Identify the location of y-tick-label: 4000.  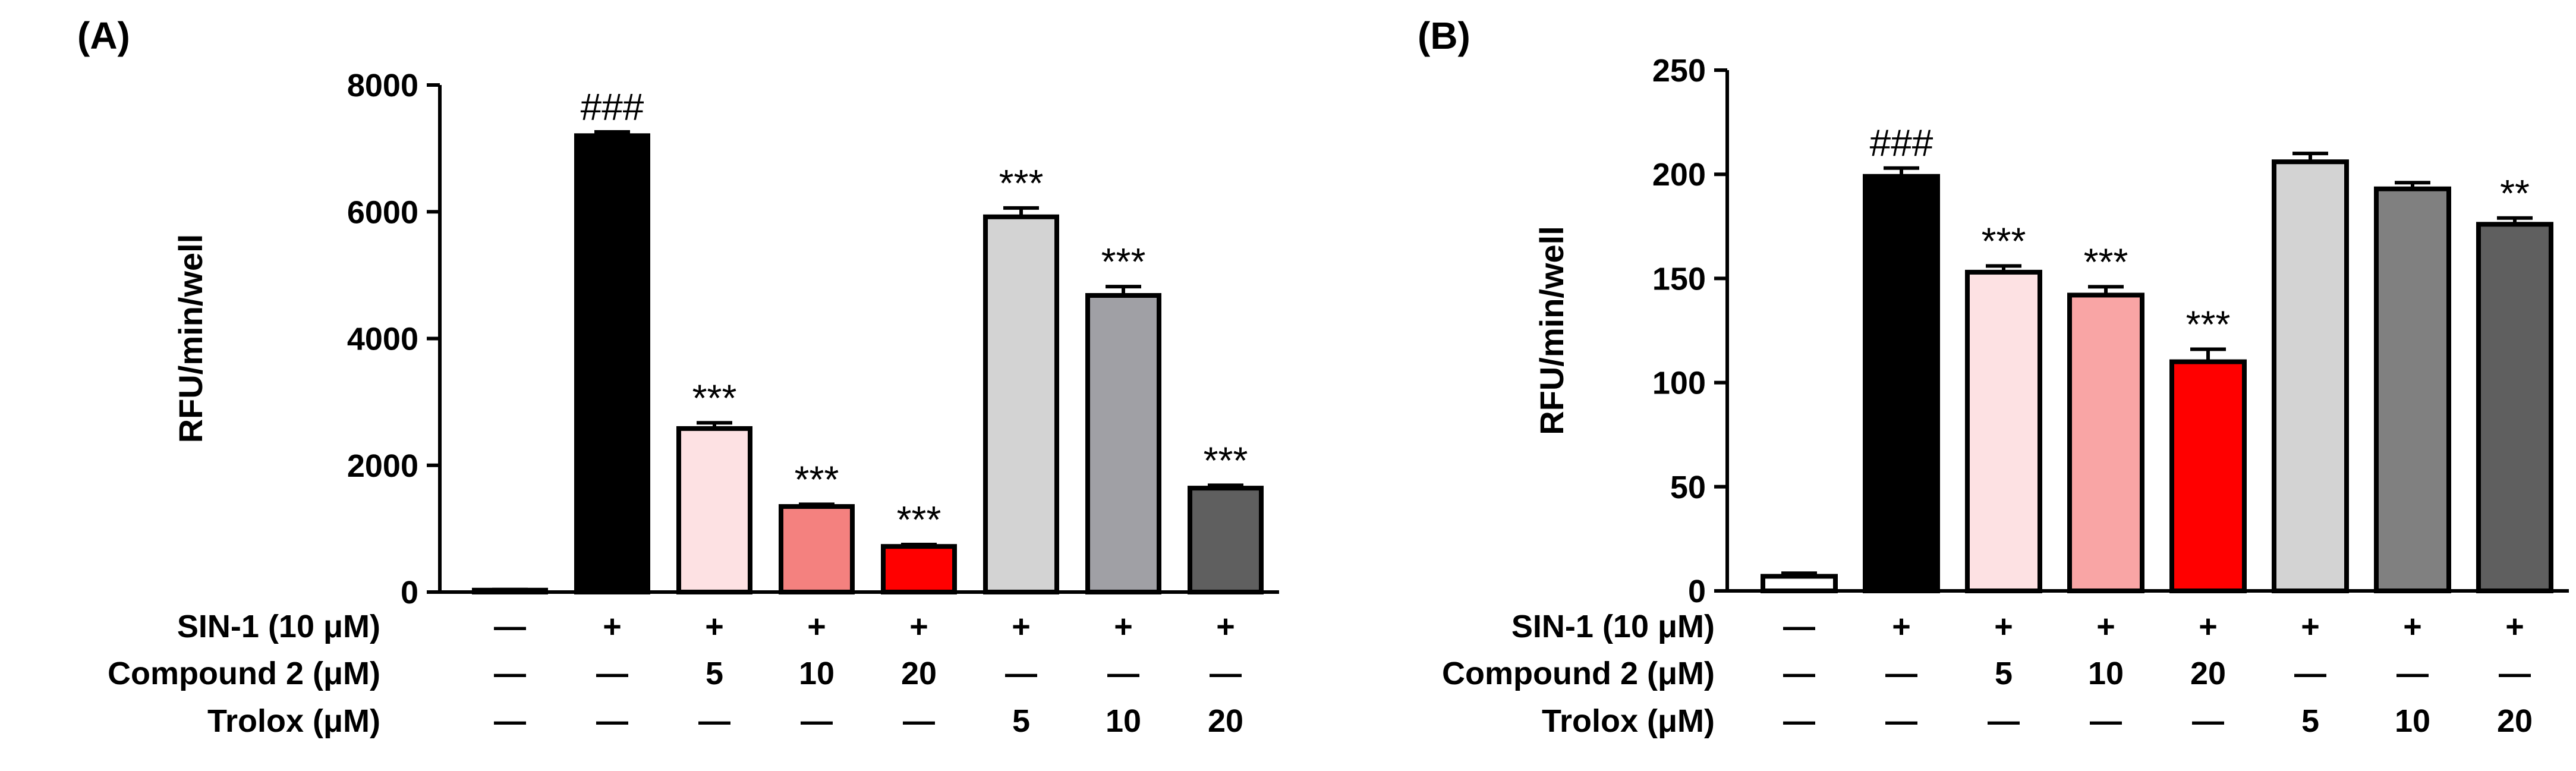
(382, 339).